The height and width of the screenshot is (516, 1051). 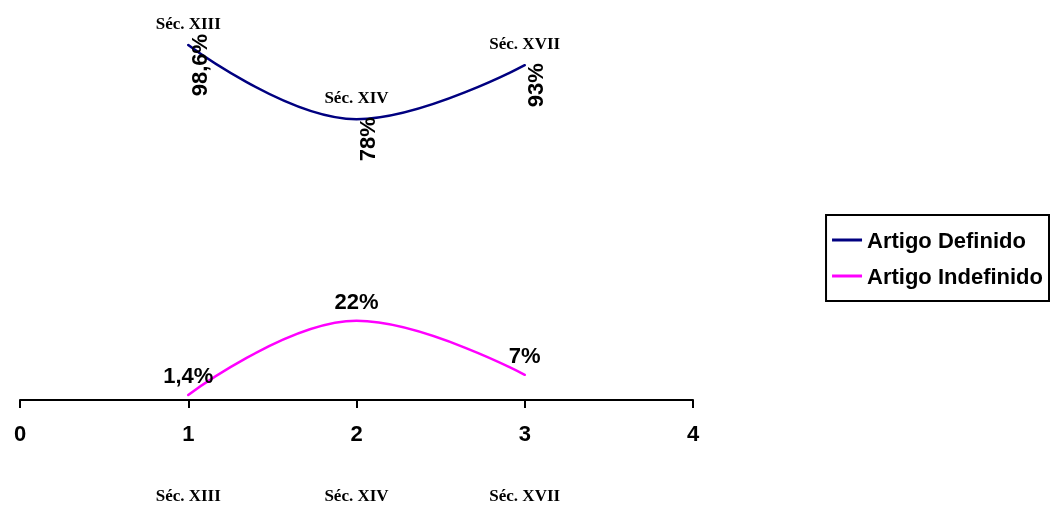 I want to click on data-label: 7%, so click(x=524, y=356).